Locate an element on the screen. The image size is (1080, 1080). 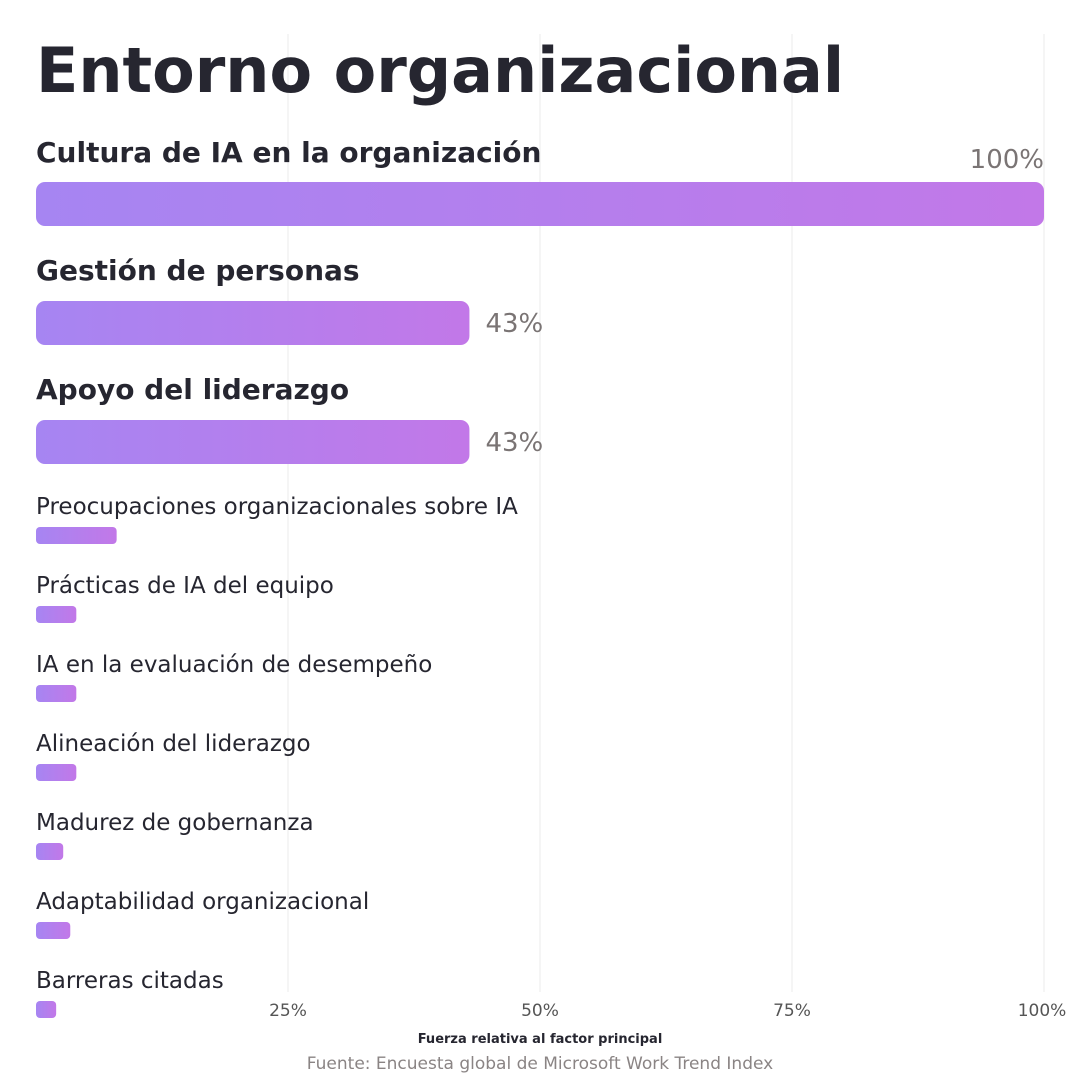
x-axis-title: Fuerza relativa al factor principal is located at coordinates (540, 1039).